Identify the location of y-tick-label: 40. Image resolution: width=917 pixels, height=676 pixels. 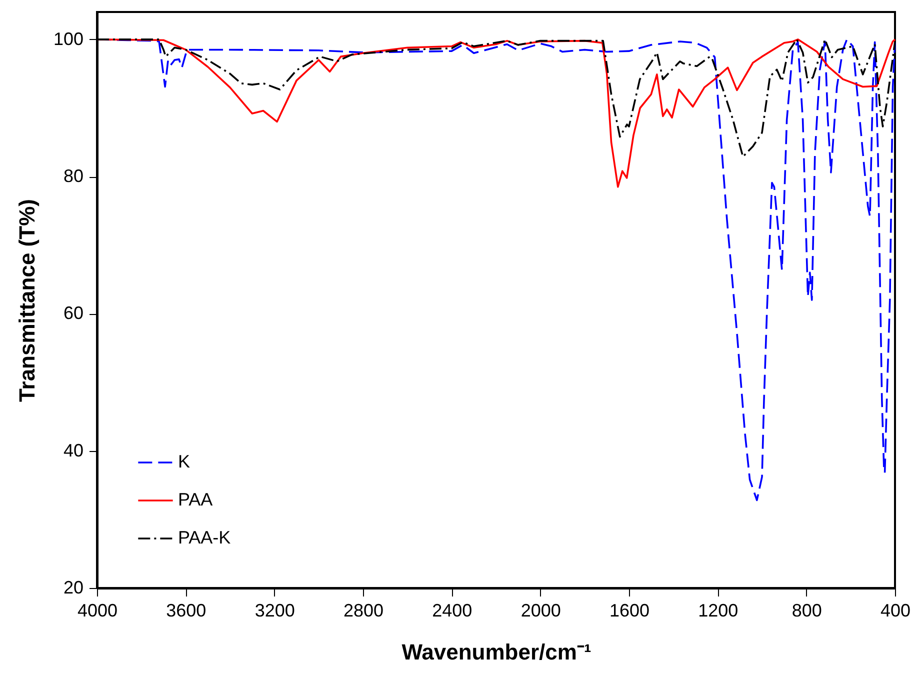
(73, 450).